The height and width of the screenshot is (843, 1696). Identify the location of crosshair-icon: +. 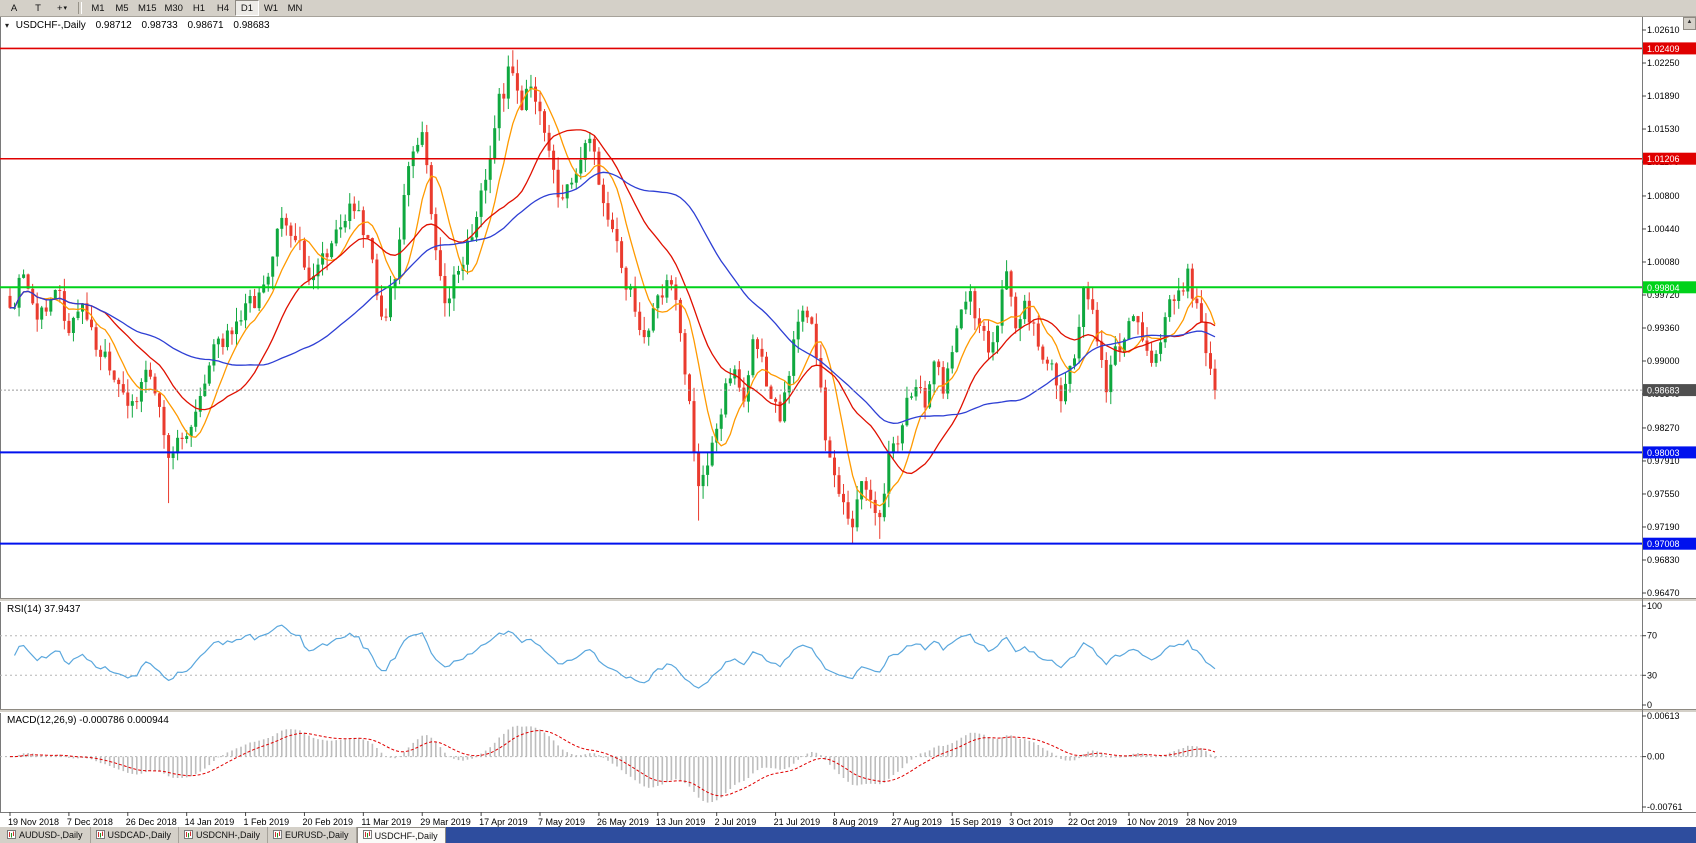
(59, 8).